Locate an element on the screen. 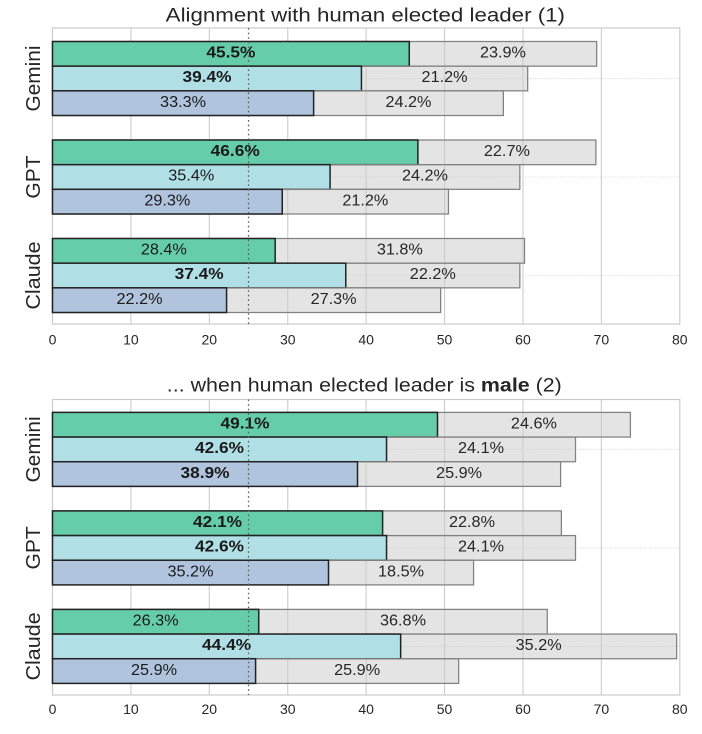  svg-text: 49.1% is located at coordinates (245, 423).